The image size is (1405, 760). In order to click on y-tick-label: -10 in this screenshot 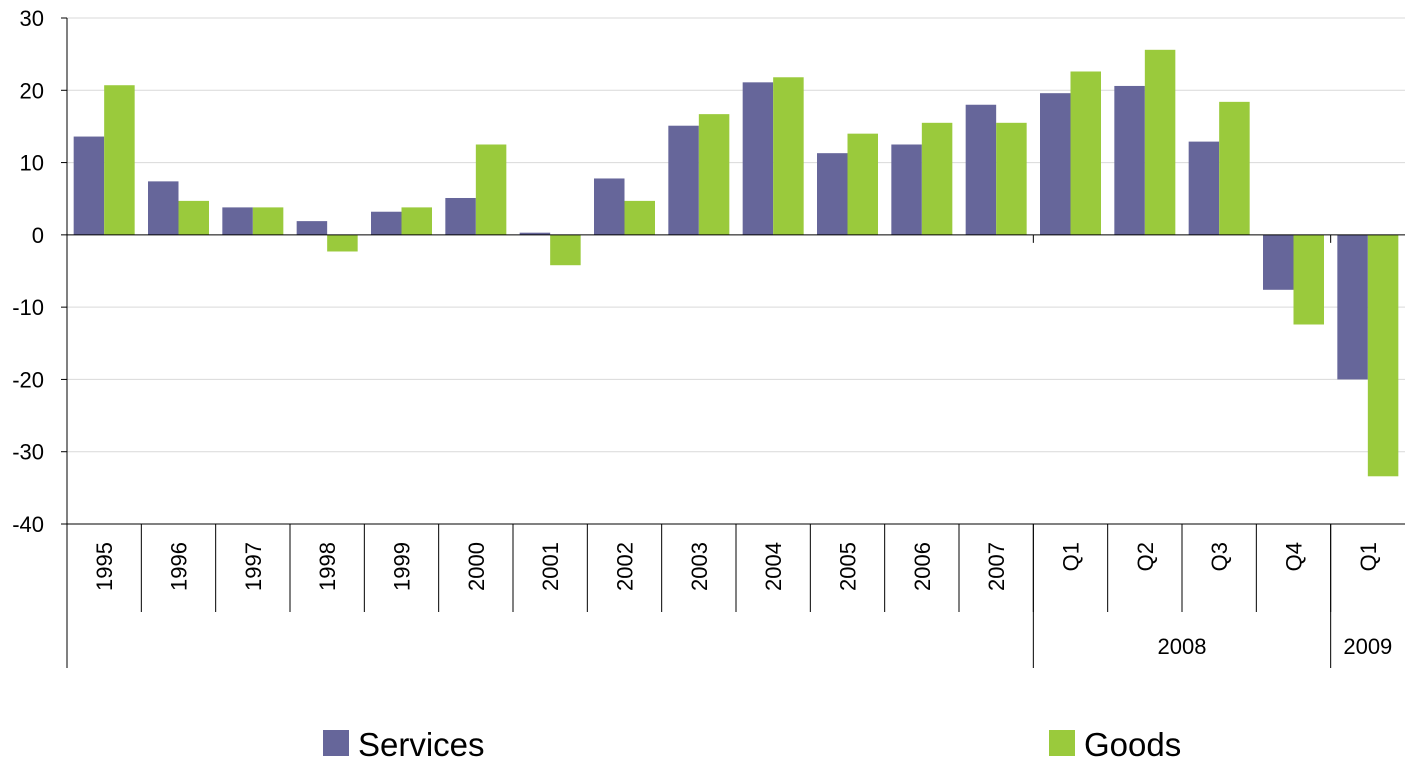, I will do `click(28, 307)`.